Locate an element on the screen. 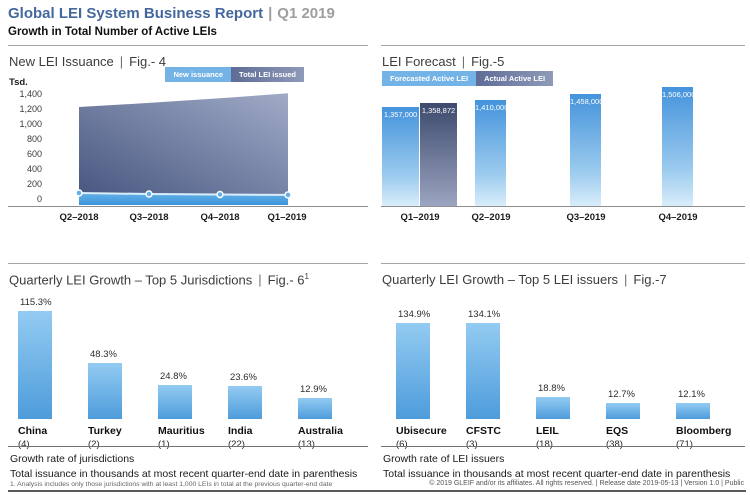  y-tick-label: 1,400 is located at coordinates (30, 94).